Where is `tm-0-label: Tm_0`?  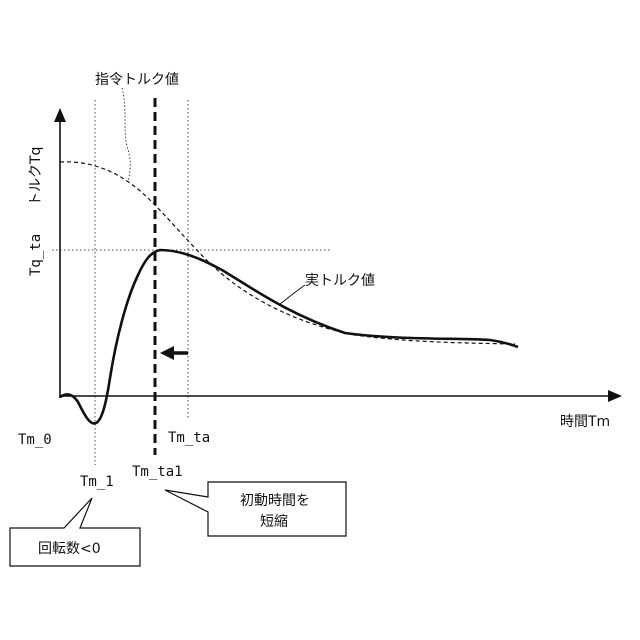
tm-0-label: Tm_0 is located at coordinates (35, 440).